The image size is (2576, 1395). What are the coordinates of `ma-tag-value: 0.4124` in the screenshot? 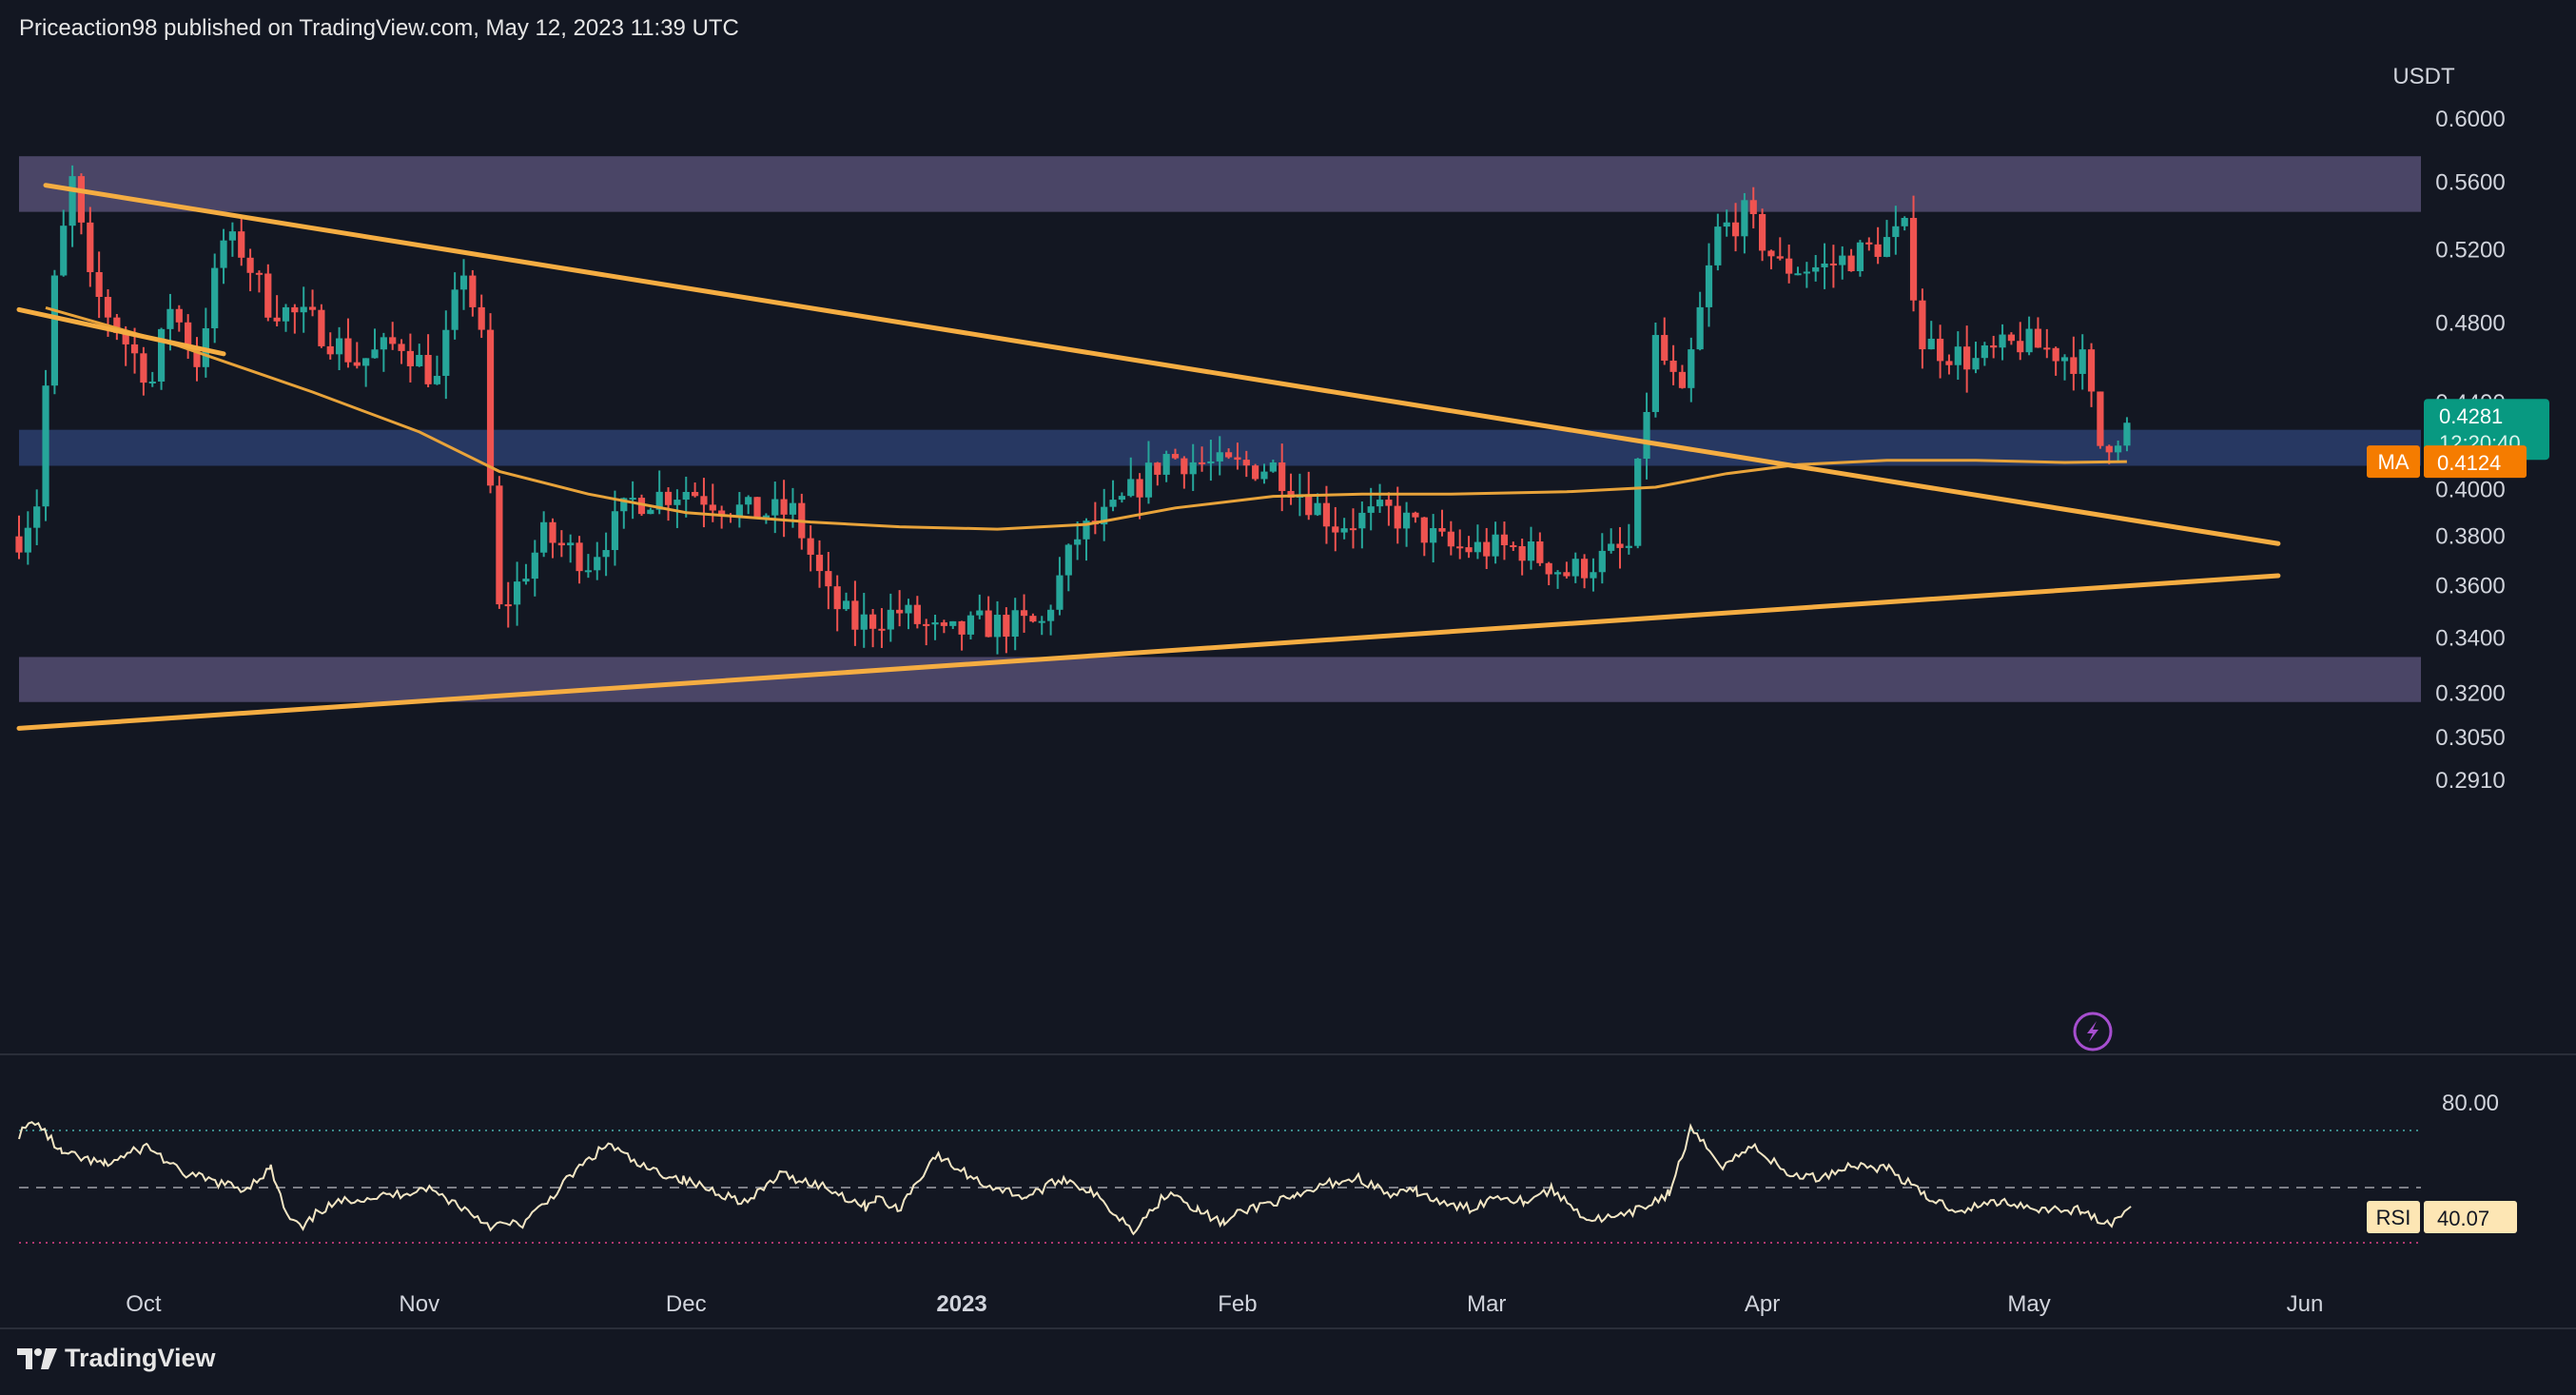 It's located at (2469, 463).